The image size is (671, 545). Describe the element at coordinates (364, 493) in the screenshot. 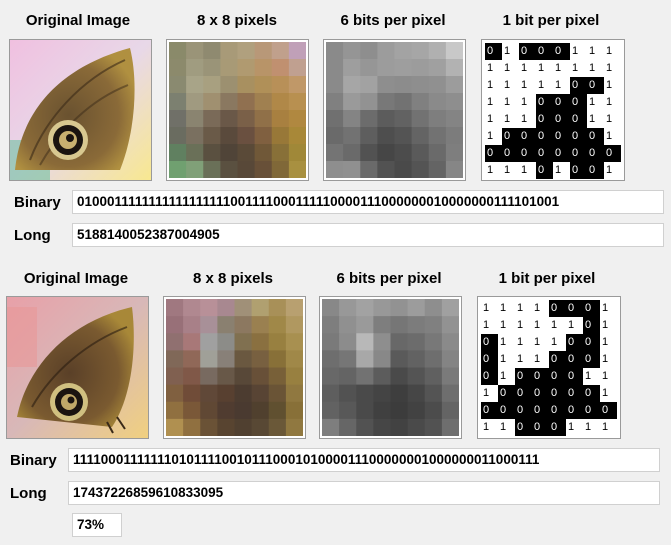

I see `long-field: 17437226859610833095` at that location.